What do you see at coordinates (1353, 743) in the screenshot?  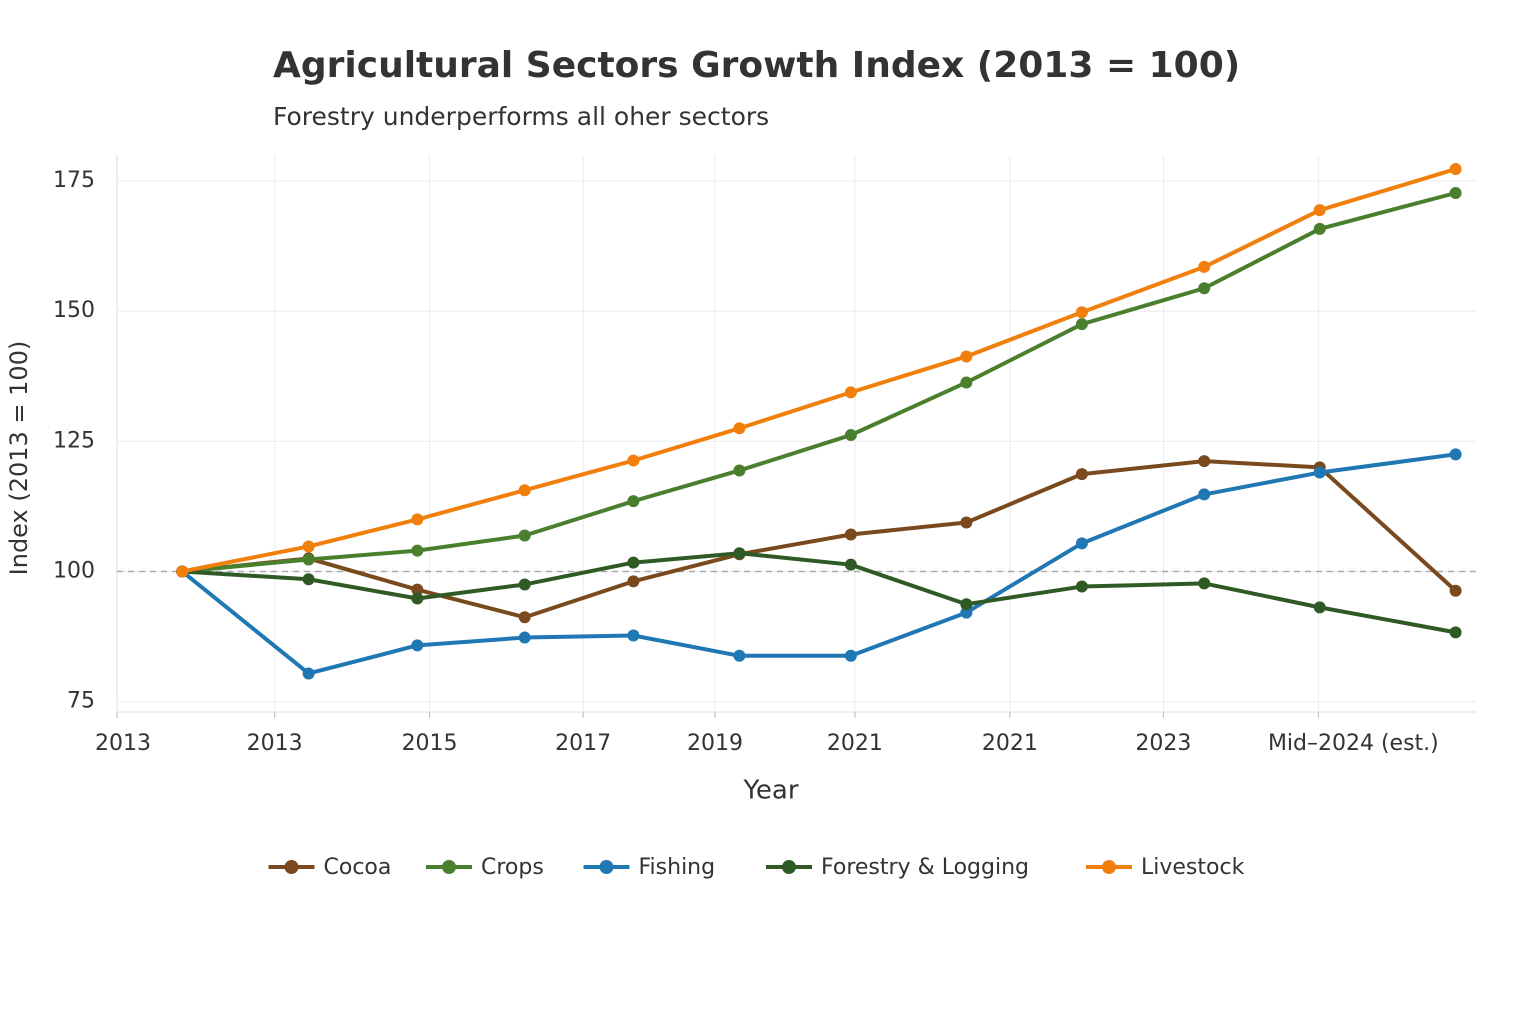 I see `x-tick-label: Mid–2024 (est.)` at bounding box center [1353, 743].